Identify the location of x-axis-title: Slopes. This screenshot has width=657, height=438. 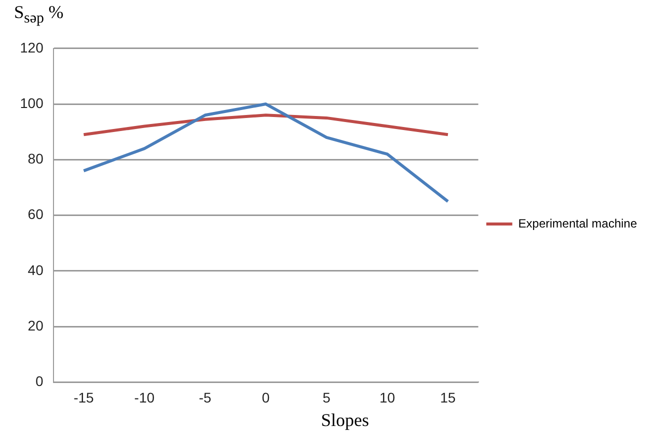
(345, 420).